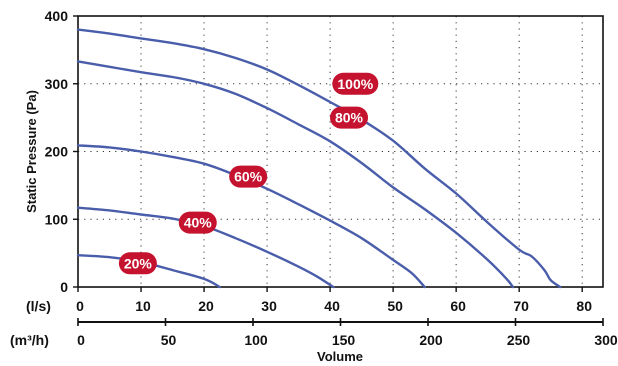 Image resolution: width=618 pixels, height=366 pixels. What do you see at coordinates (143, 306) in the screenshot?
I see `x-ls-tick-label: 10` at bounding box center [143, 306].